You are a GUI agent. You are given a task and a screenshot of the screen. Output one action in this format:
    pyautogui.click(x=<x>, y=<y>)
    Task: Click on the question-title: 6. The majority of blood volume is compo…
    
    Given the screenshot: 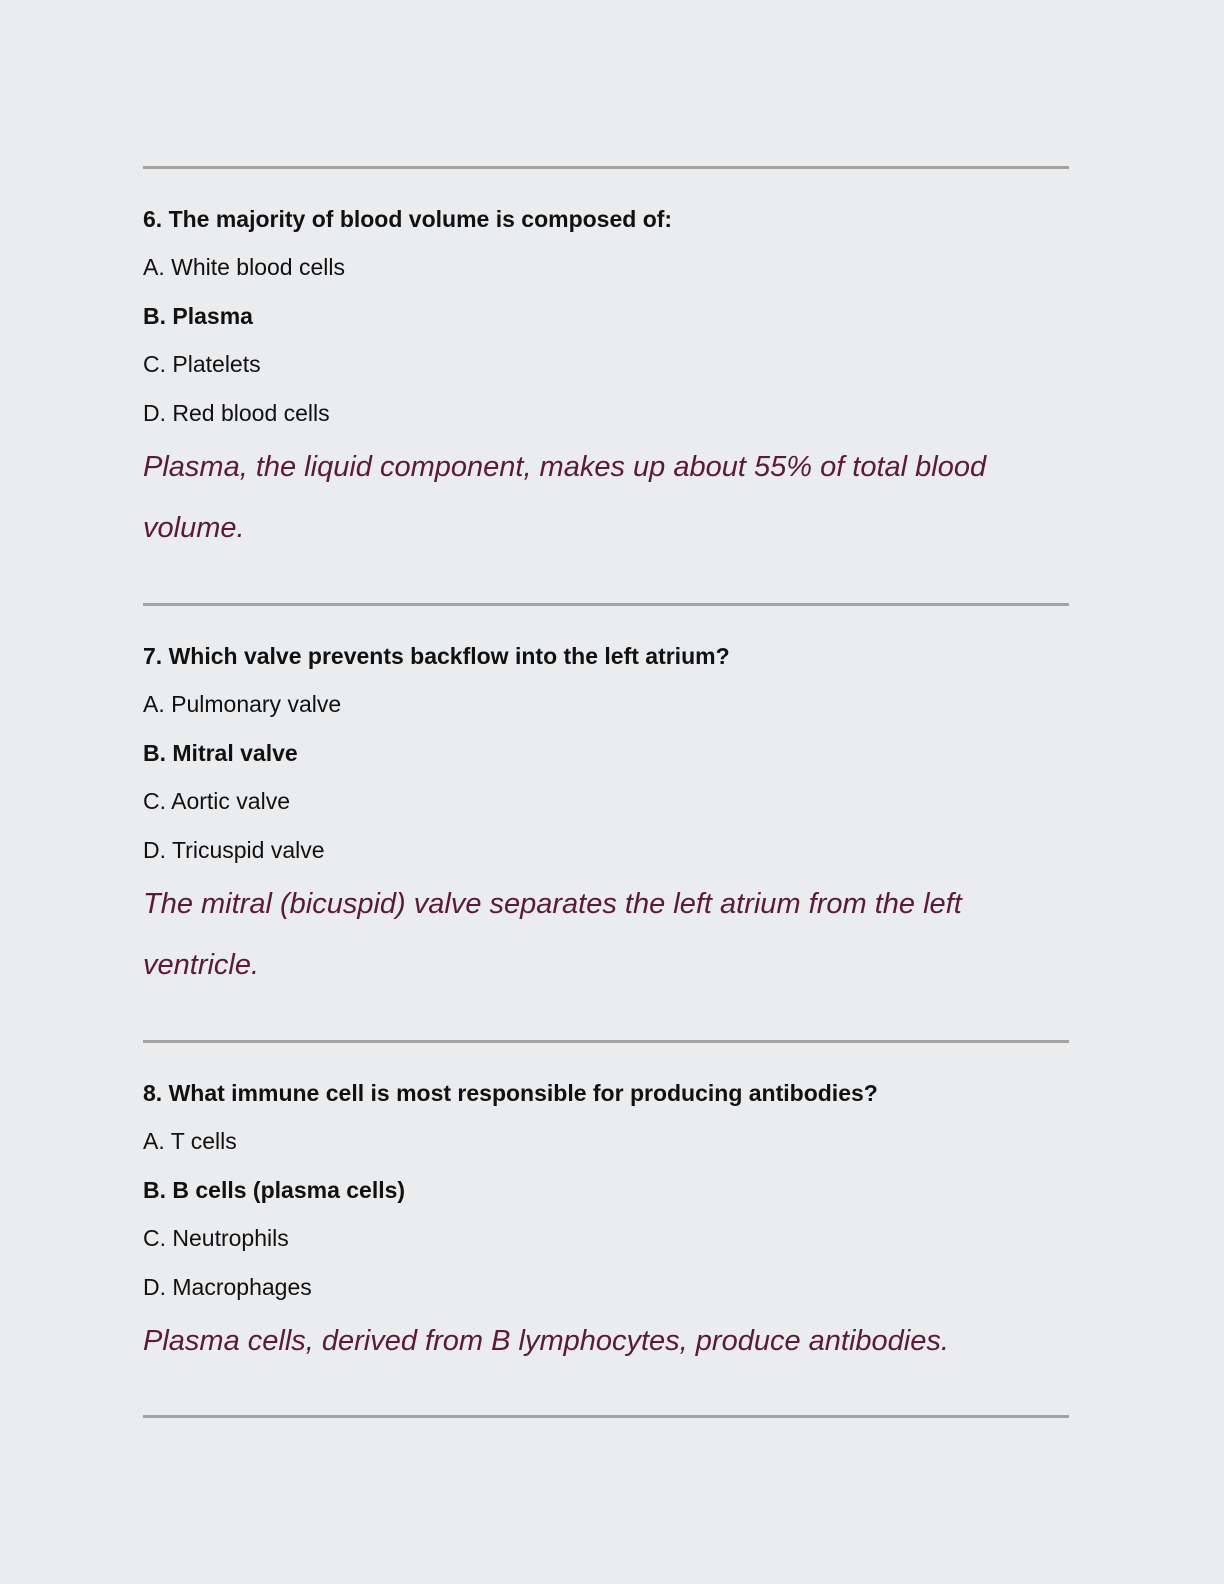 What is the action you would take?
    pyautogui.click(x=408, y=219)
    